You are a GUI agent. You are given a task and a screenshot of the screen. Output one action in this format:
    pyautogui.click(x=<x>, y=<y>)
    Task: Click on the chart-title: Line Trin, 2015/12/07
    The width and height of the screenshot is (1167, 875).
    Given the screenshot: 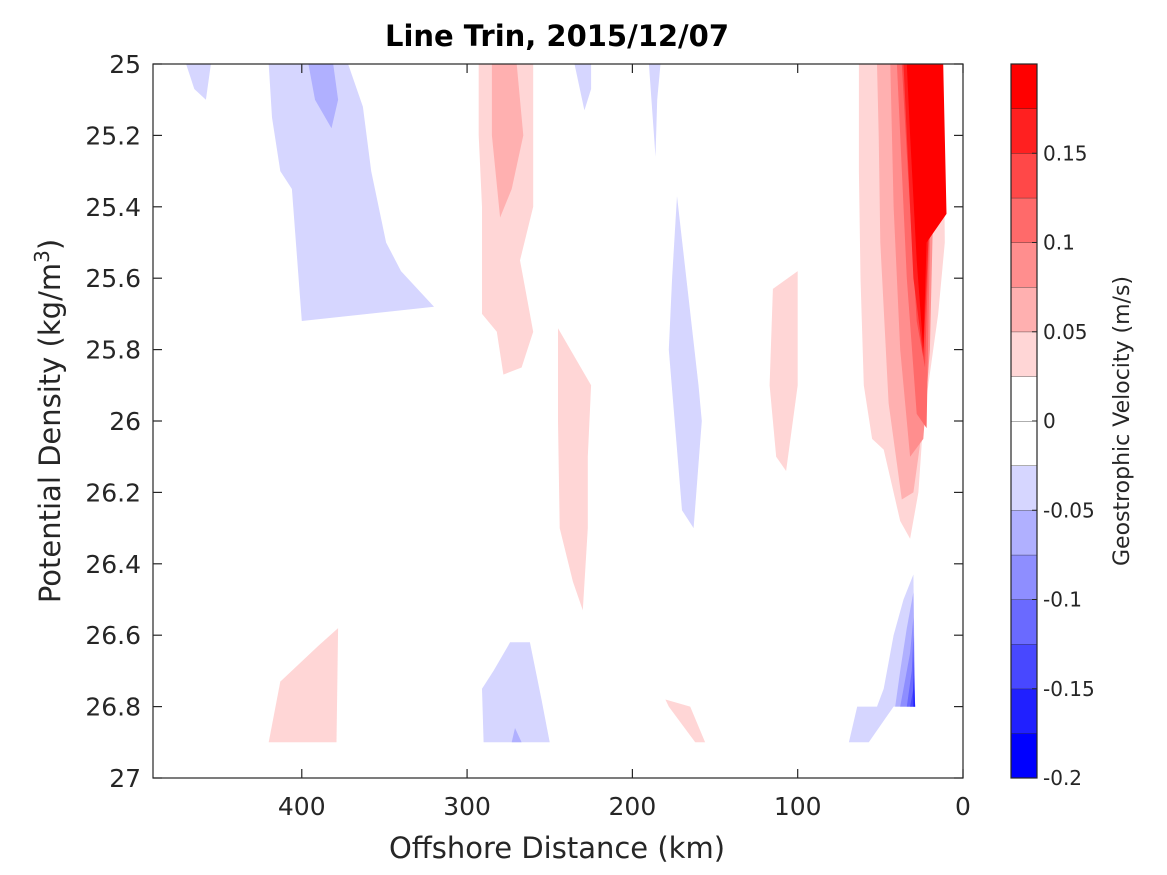 What is the action you would take?
    pyautogui.click(x=557, y=36)
    